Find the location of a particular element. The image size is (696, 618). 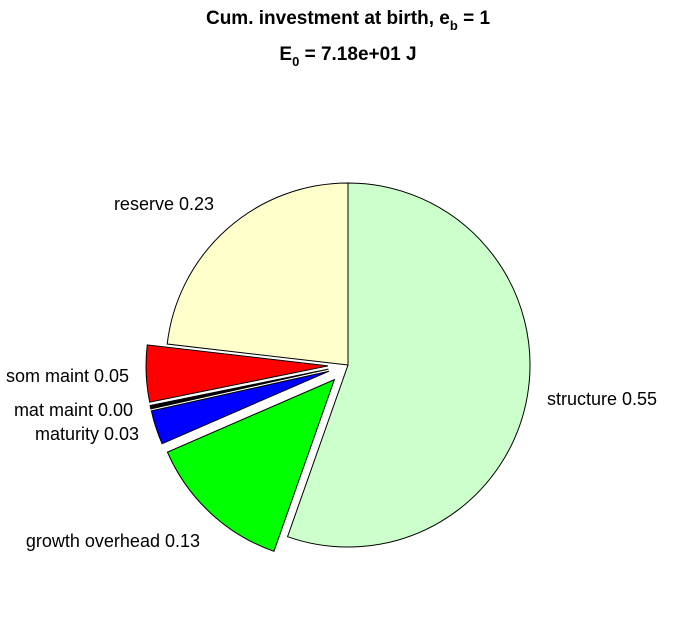

title-1-subscript: b is located at coordinates (453, 25).